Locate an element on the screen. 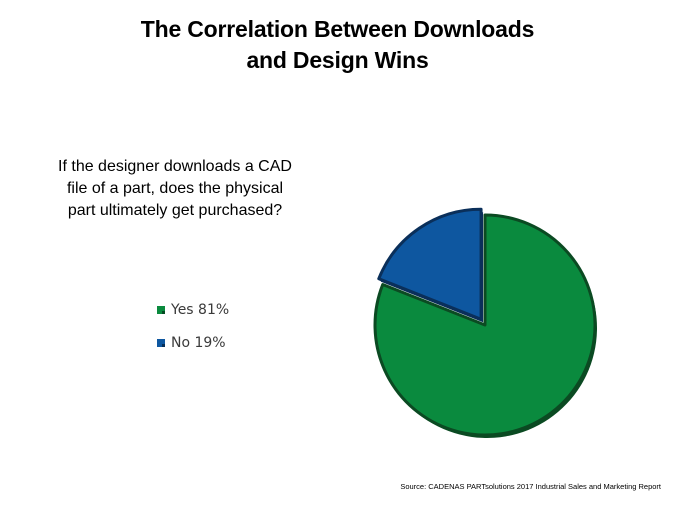 The height and width of the screenshot is (506, 675). legend-swatch-no is located at coordinates (161, 343).